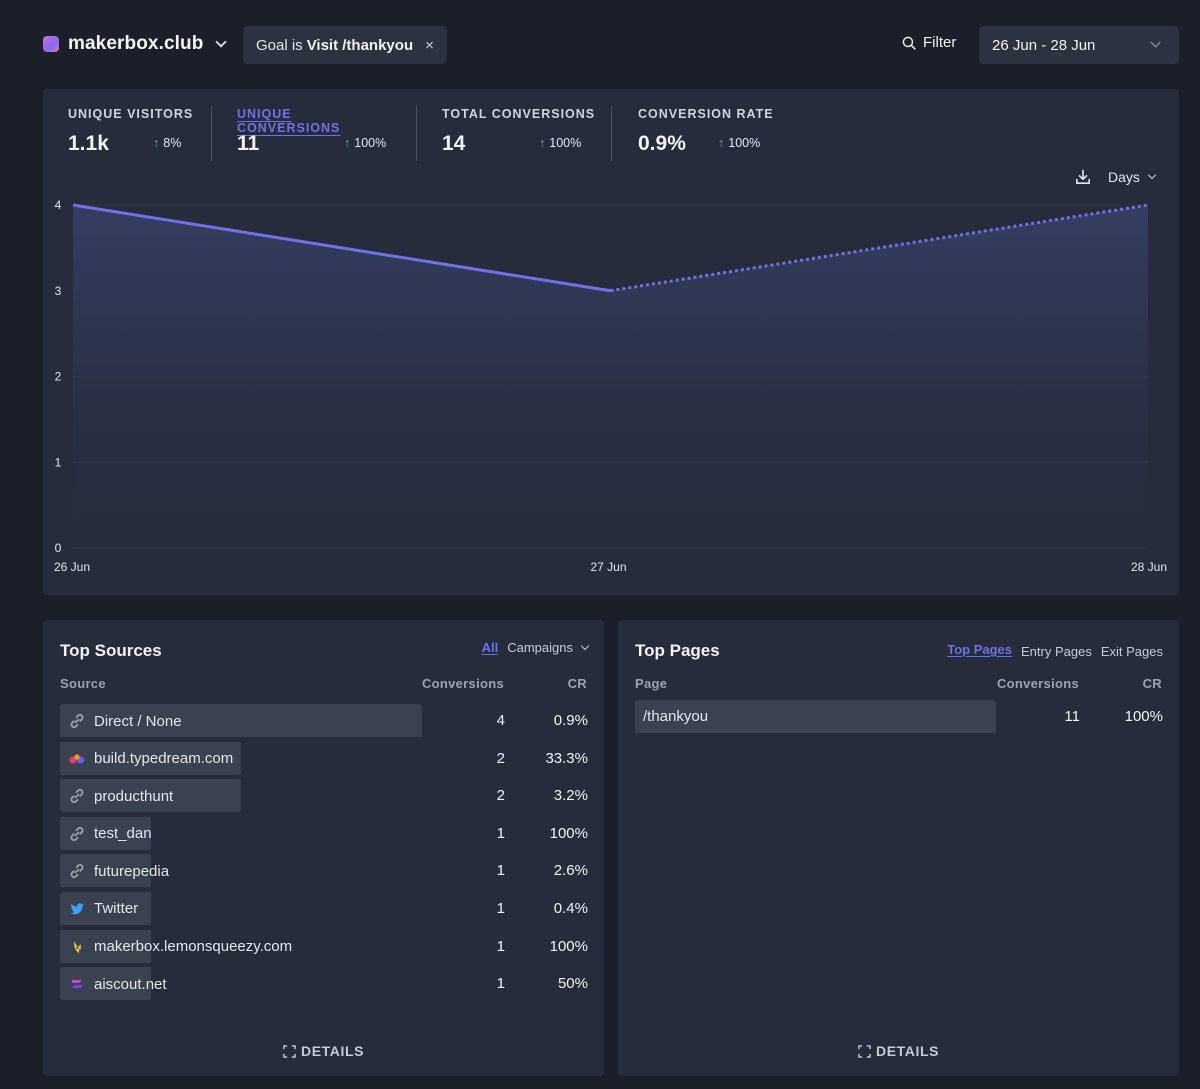 This screenshot has width=1200, height=1089. I want to click on metric-value: 1.1k, so click(88, 143).